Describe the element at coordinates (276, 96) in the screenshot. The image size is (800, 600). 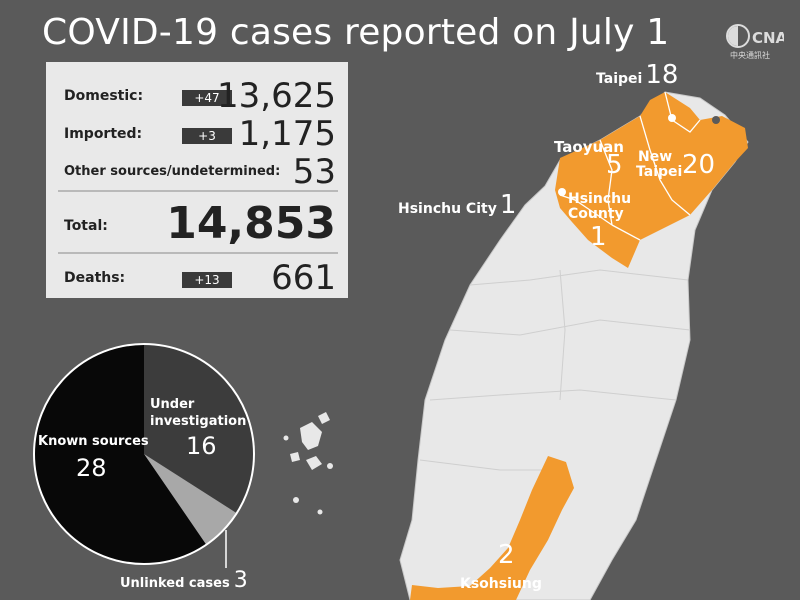
I see `domestic-value: 13,625` at that location.